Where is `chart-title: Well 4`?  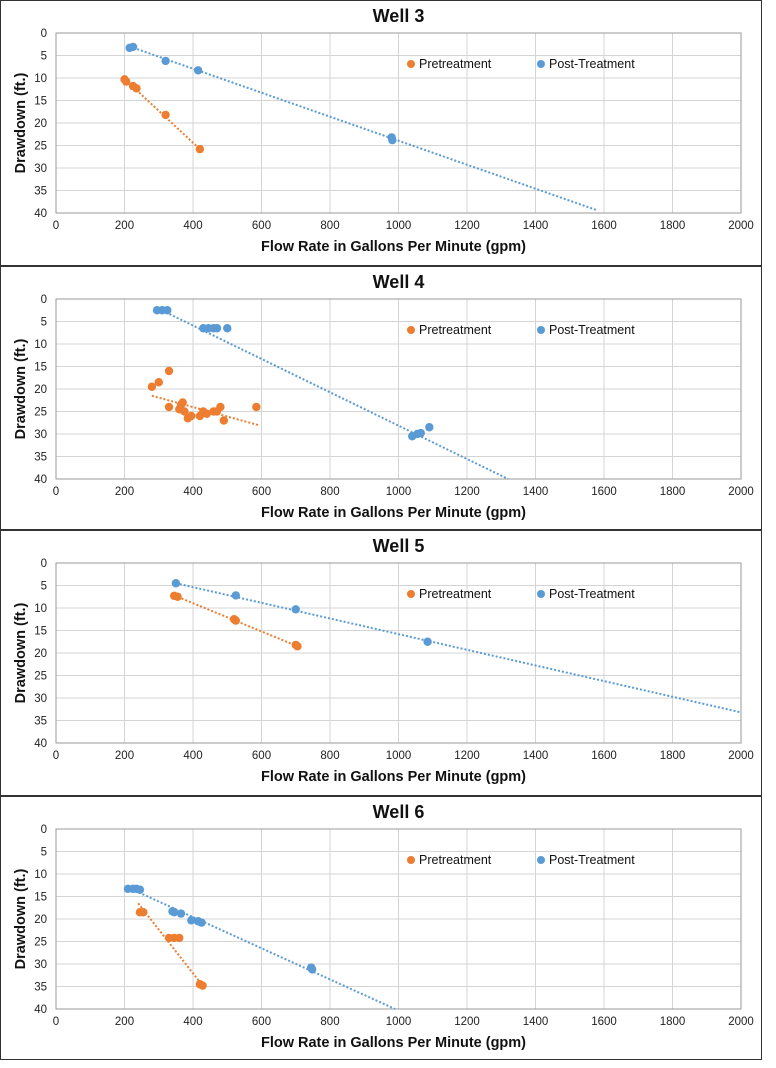 chart-title: Well 4 is located at coordinates (399, 282).